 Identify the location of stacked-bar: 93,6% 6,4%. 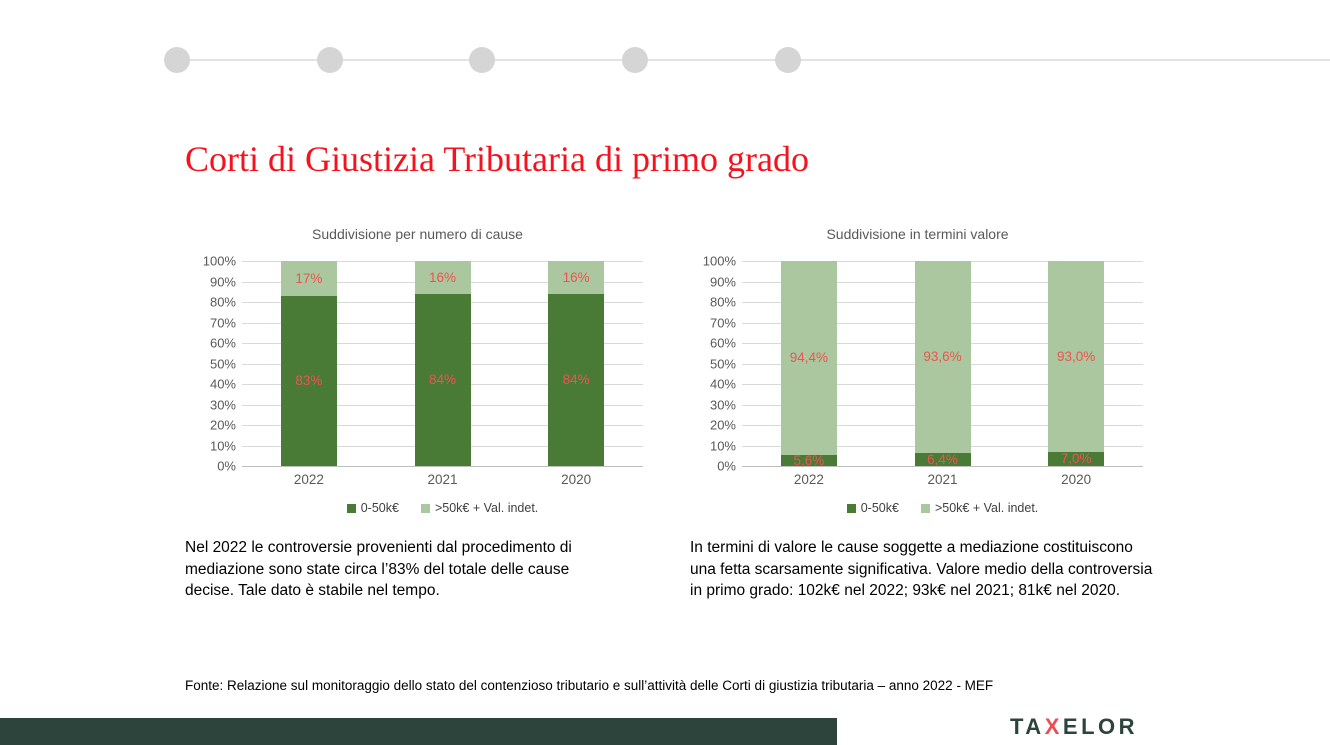
(942, 364).